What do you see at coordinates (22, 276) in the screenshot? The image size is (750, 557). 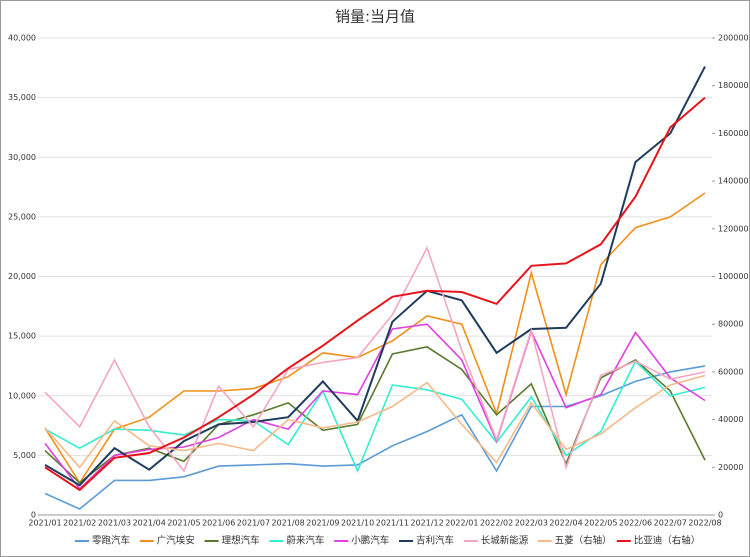 I see `y-tick-label: 20,000` at bounding box center [22, 276].